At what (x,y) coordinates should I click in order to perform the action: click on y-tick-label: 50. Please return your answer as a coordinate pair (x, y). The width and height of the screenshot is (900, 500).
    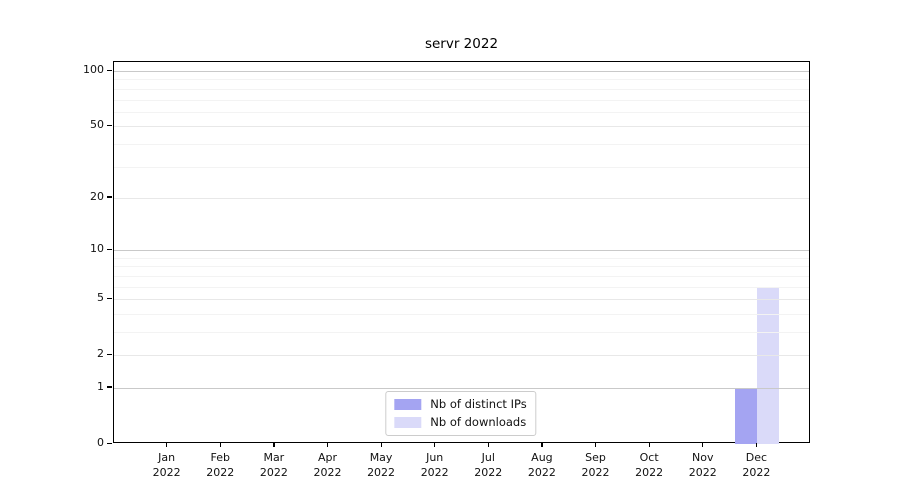
    Looking at the image, I should click on (97, 125).